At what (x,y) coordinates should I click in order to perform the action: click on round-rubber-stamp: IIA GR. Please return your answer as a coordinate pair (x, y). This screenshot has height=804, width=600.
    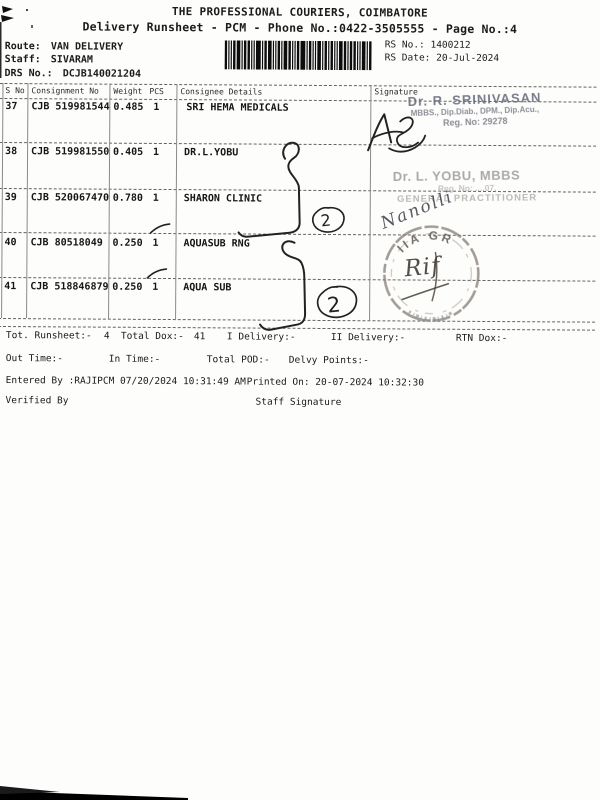
    Looking at the image, I should click on (431, 273).